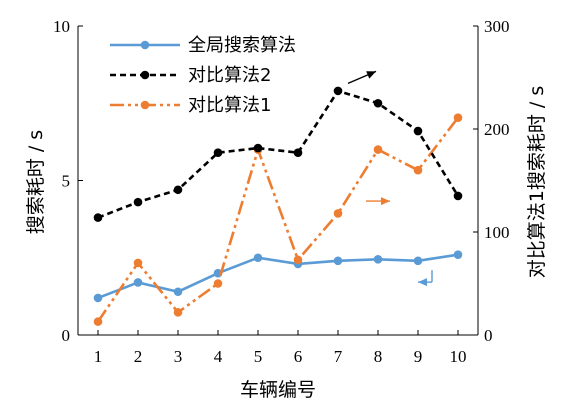  I want to click on x-tick-label: 10, so click(458, 356).